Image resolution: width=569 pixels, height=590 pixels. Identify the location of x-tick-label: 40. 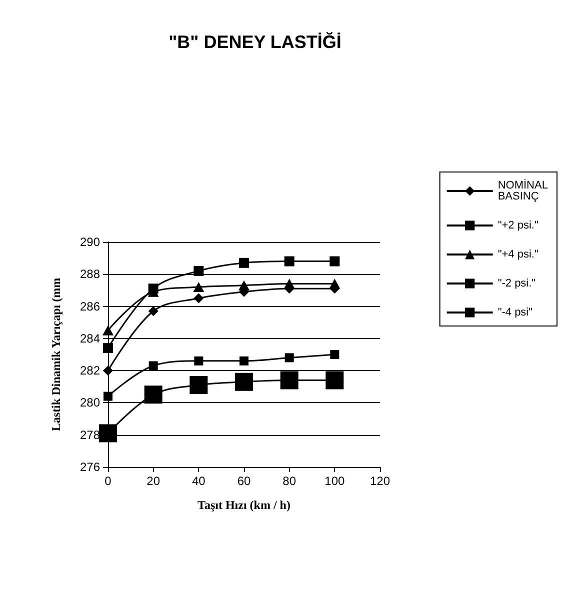
(199, 481).